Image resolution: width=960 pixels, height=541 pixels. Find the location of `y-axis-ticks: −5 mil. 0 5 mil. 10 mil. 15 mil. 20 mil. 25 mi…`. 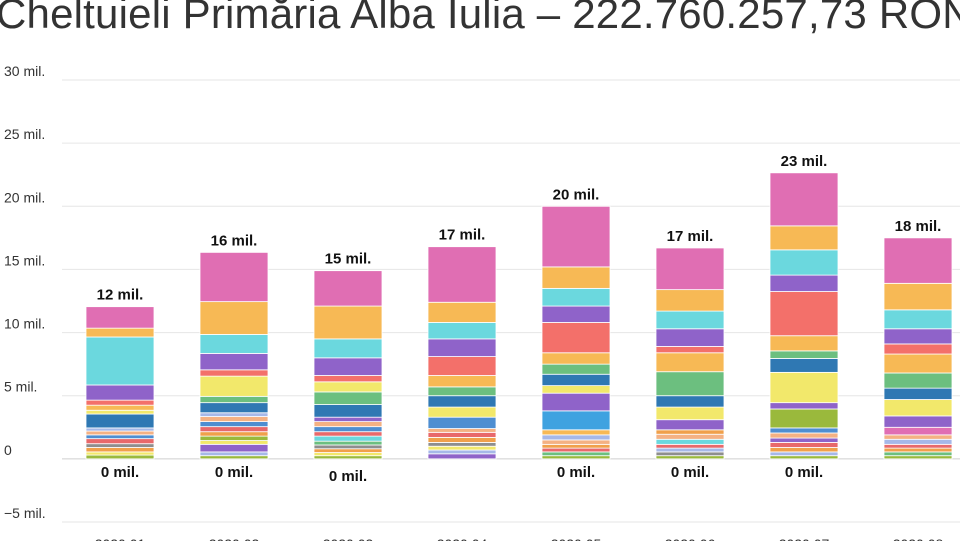

y-axis-ticks: −5 mil. 0 5 mil. 10 mil. 15 mil. 20 mil. 25 mi… is located at coordinates (25, 292).